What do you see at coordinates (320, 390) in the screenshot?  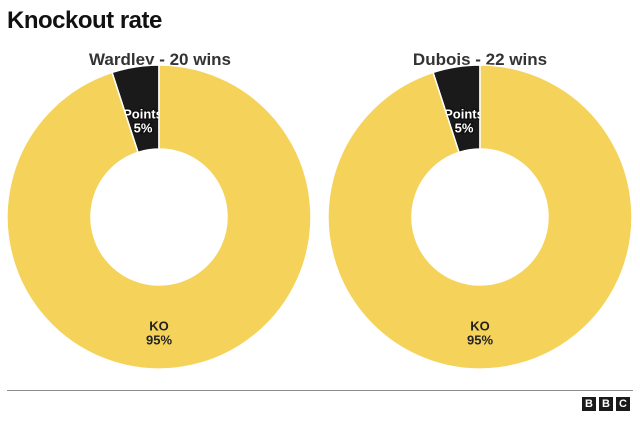 I see `footer-divider` at bounding box center [320, 390].